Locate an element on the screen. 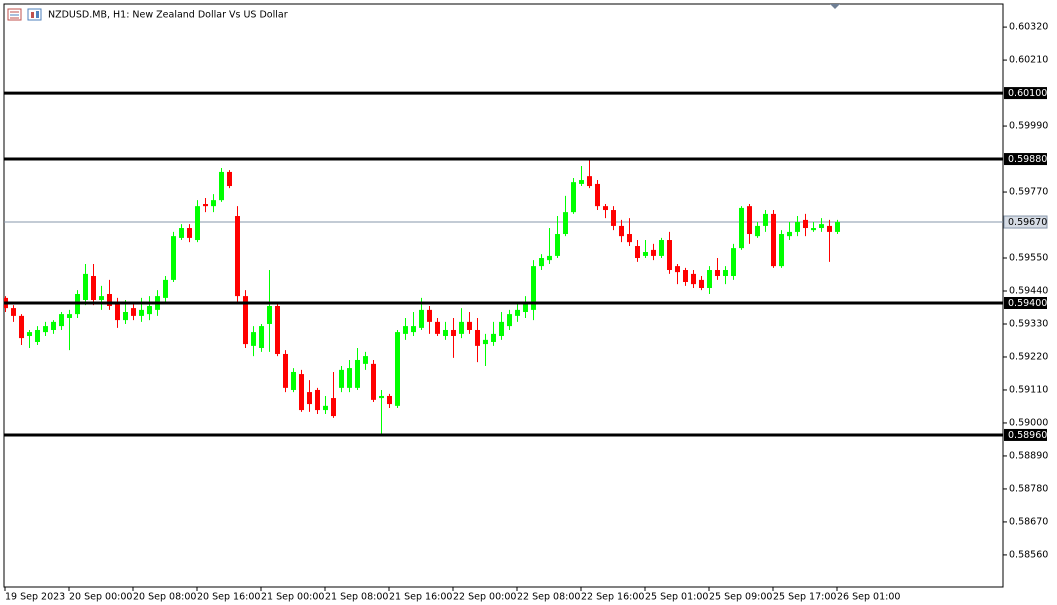  level-label: 0.60100 is located at coordinates (1027, 93).